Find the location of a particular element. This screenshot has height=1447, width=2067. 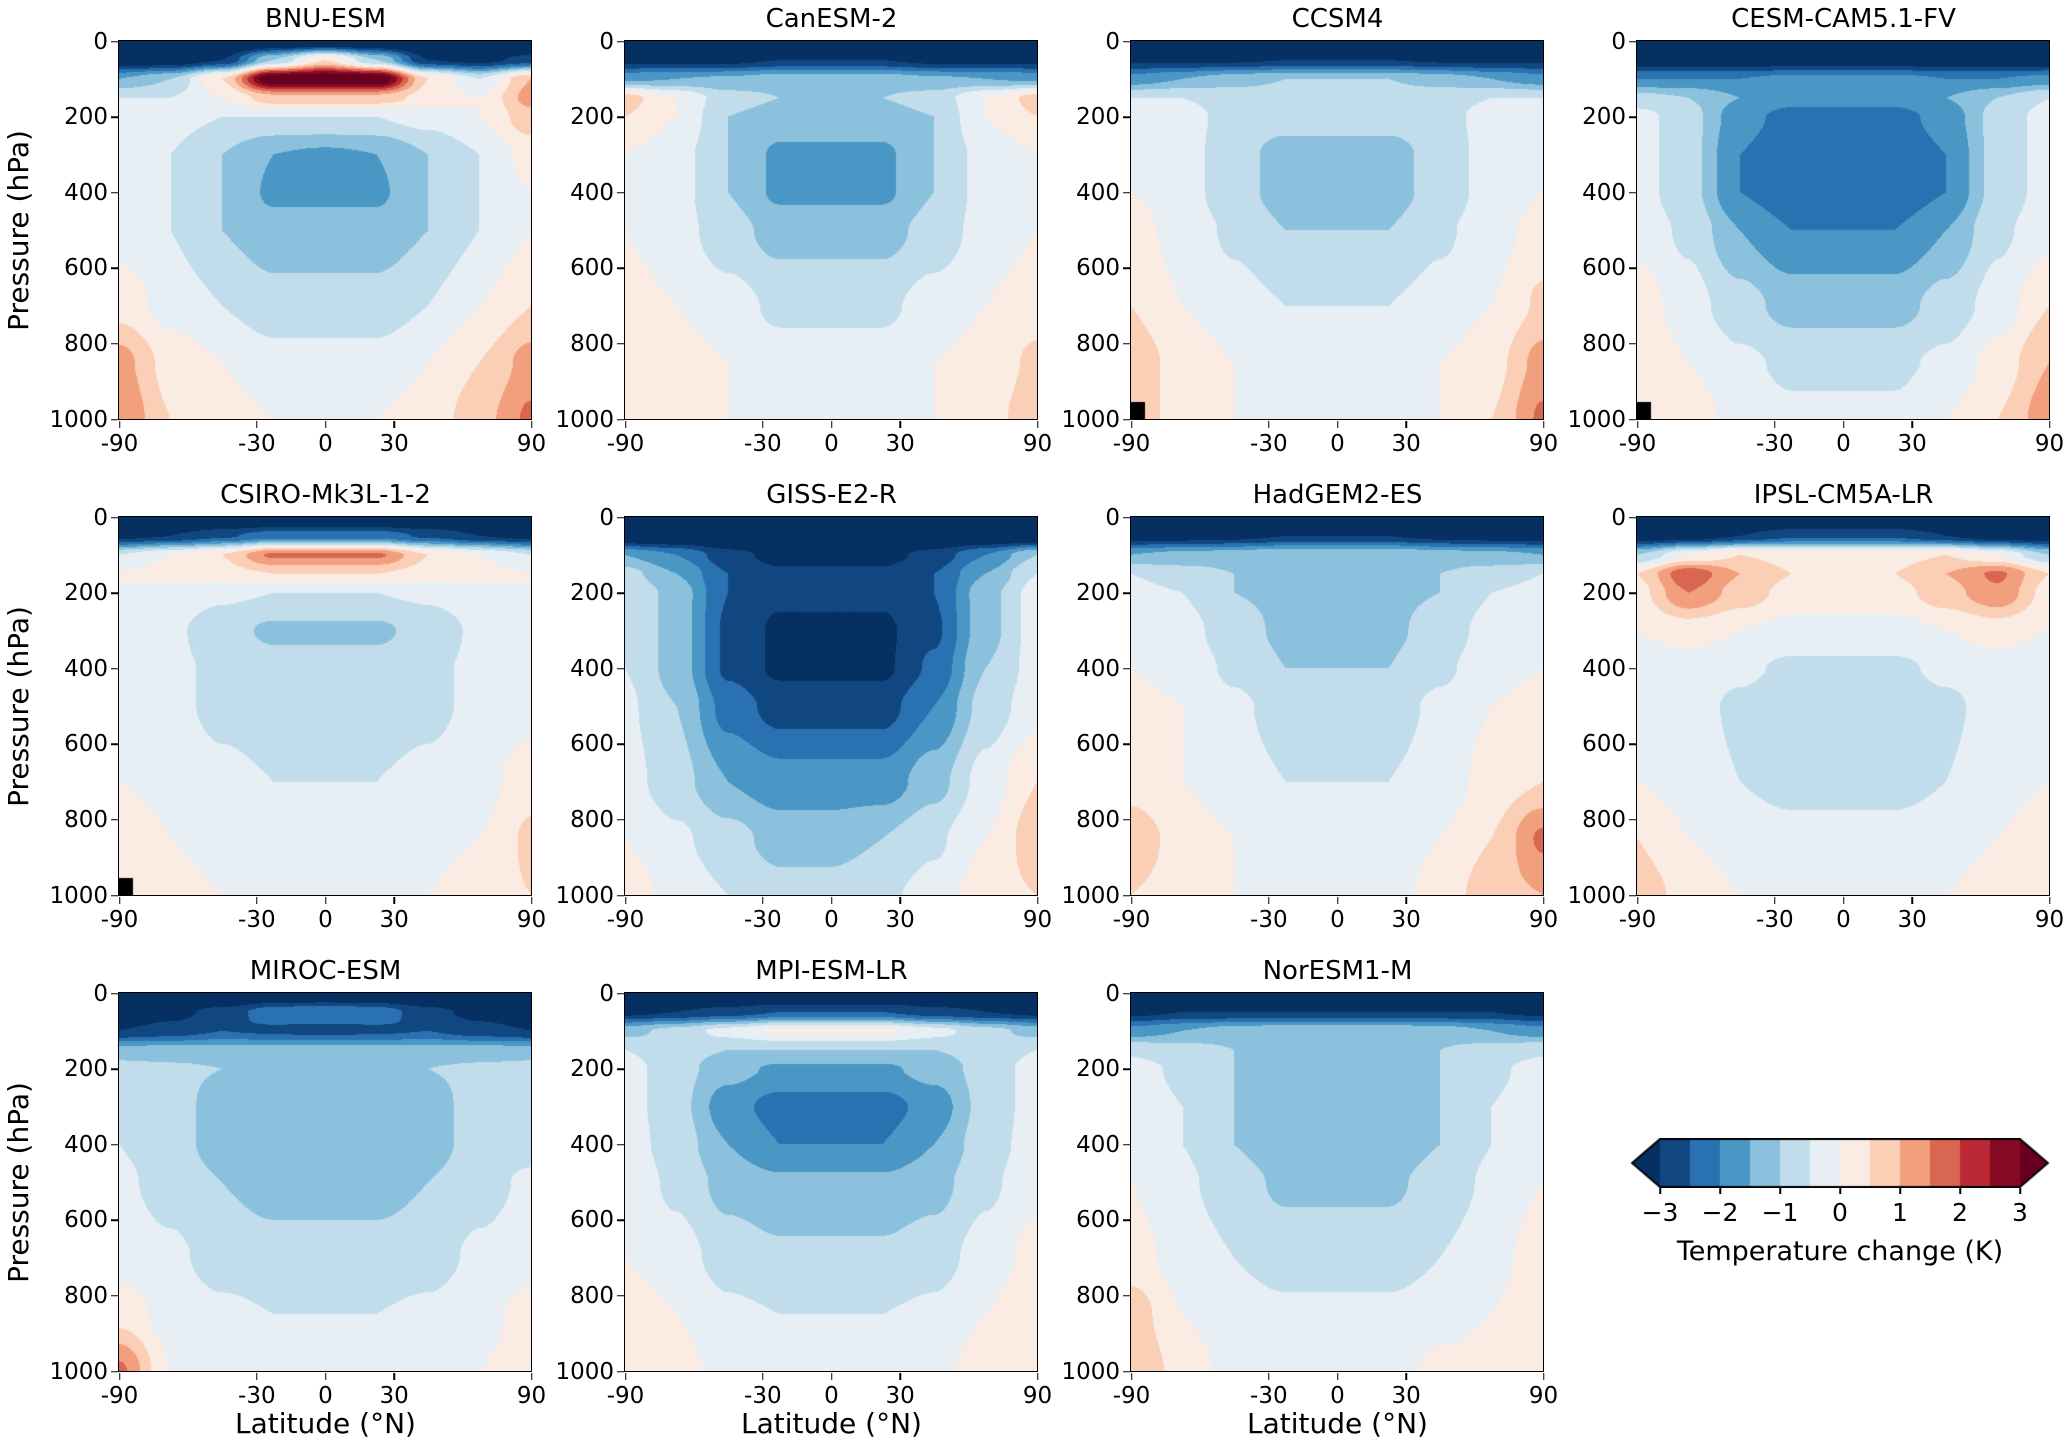

panel-title-csiro-mk3l-1-2: CSIRO-Mk3L-1-2 is located at coordinates (325, 495).